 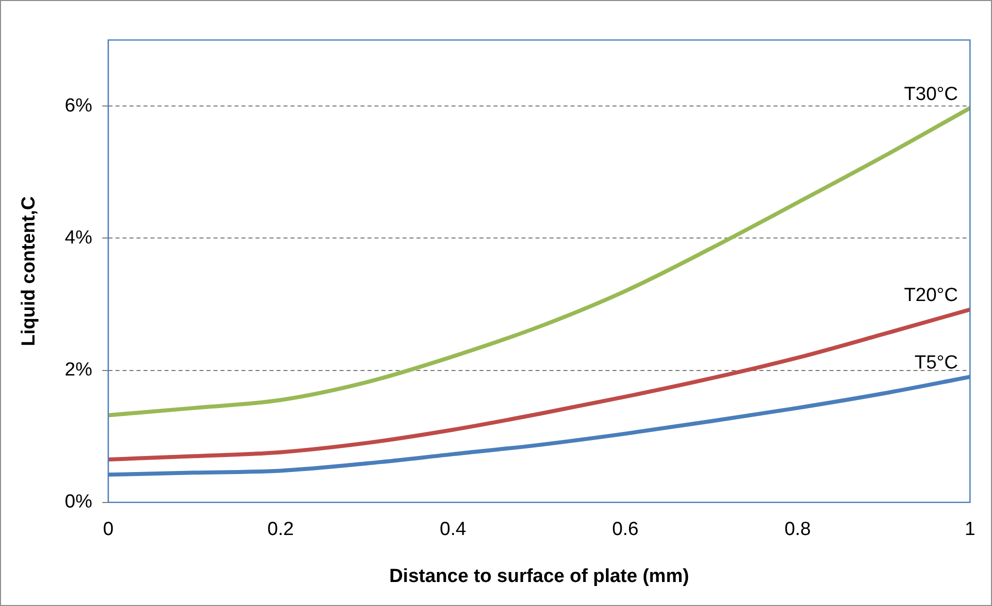 I want to click on y-tick-label: 2%, so click(x=78, y=370).